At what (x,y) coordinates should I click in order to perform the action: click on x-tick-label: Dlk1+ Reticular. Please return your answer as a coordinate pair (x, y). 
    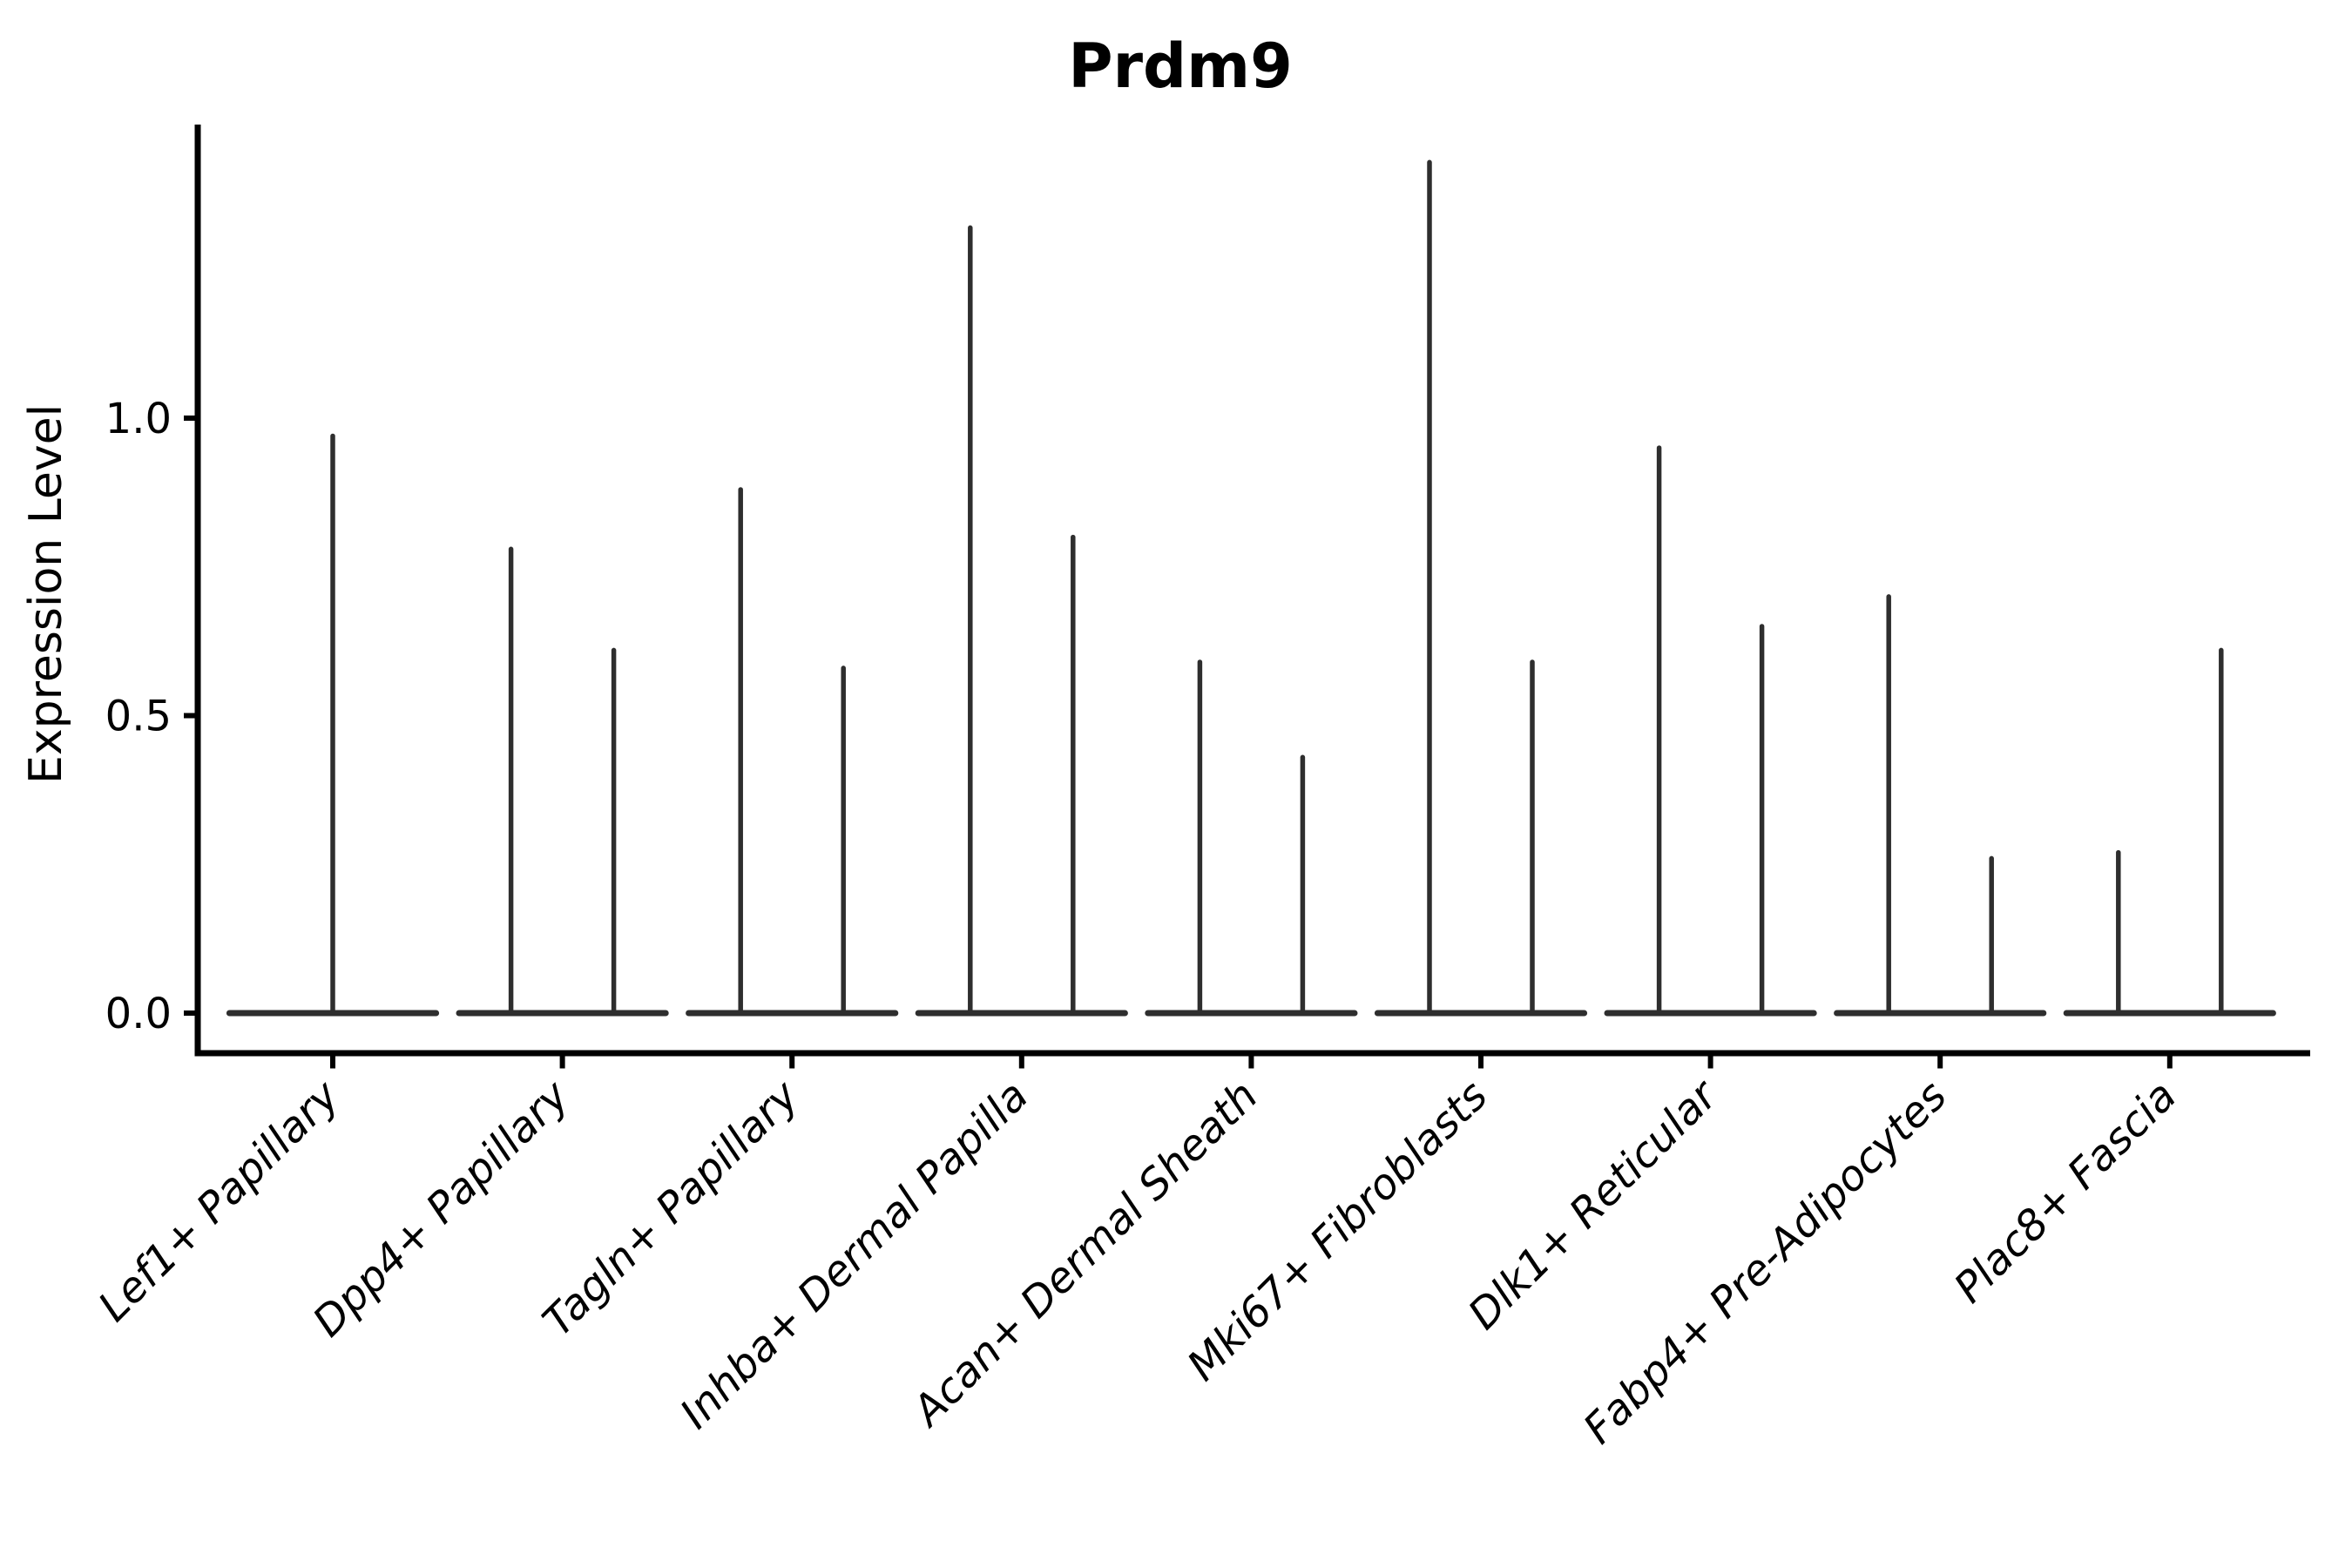
    Looking at the image, I should click on (1594, 1205).